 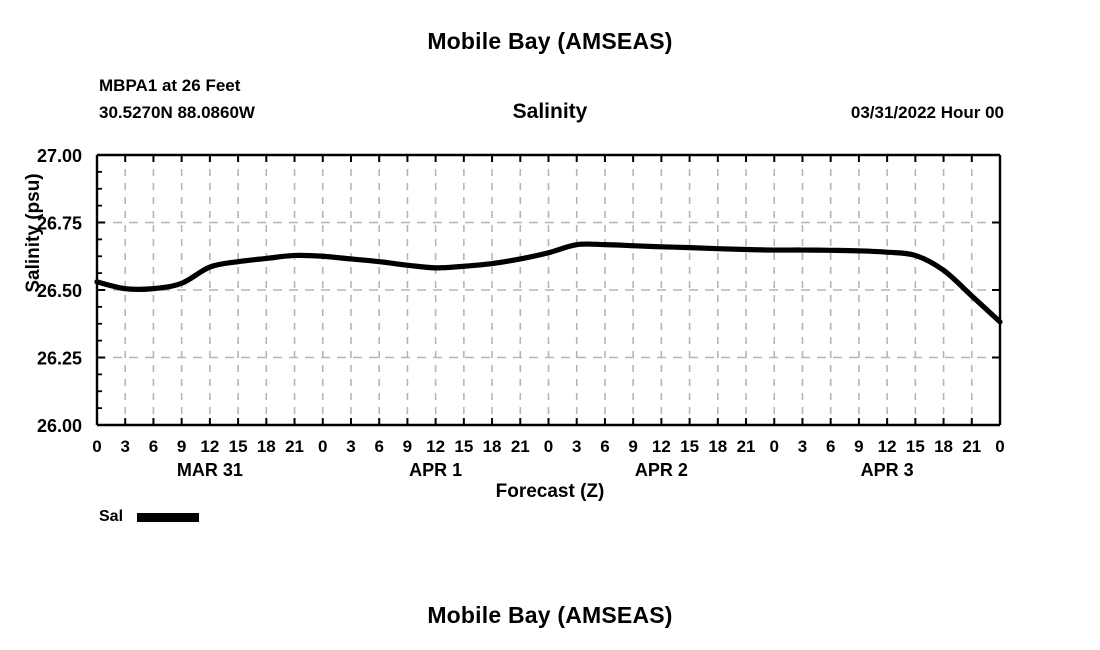 What do you see at coordinates (435, 470) in the screenshot?
I see `x-axis-day-label: APR 1` at bounding box center [435, 470].